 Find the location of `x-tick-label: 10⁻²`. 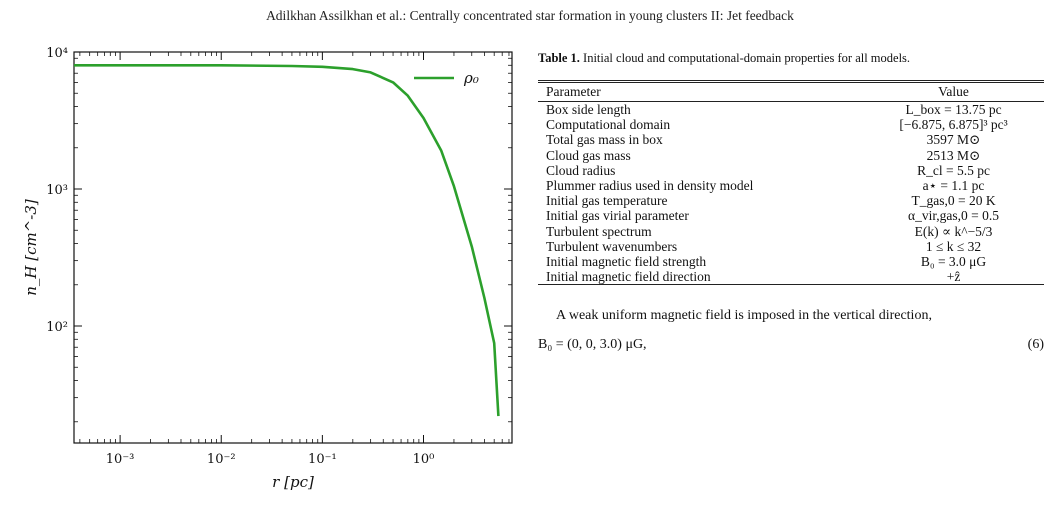

x-tick-label: 10⁻² is located at coordinates (221, 459).